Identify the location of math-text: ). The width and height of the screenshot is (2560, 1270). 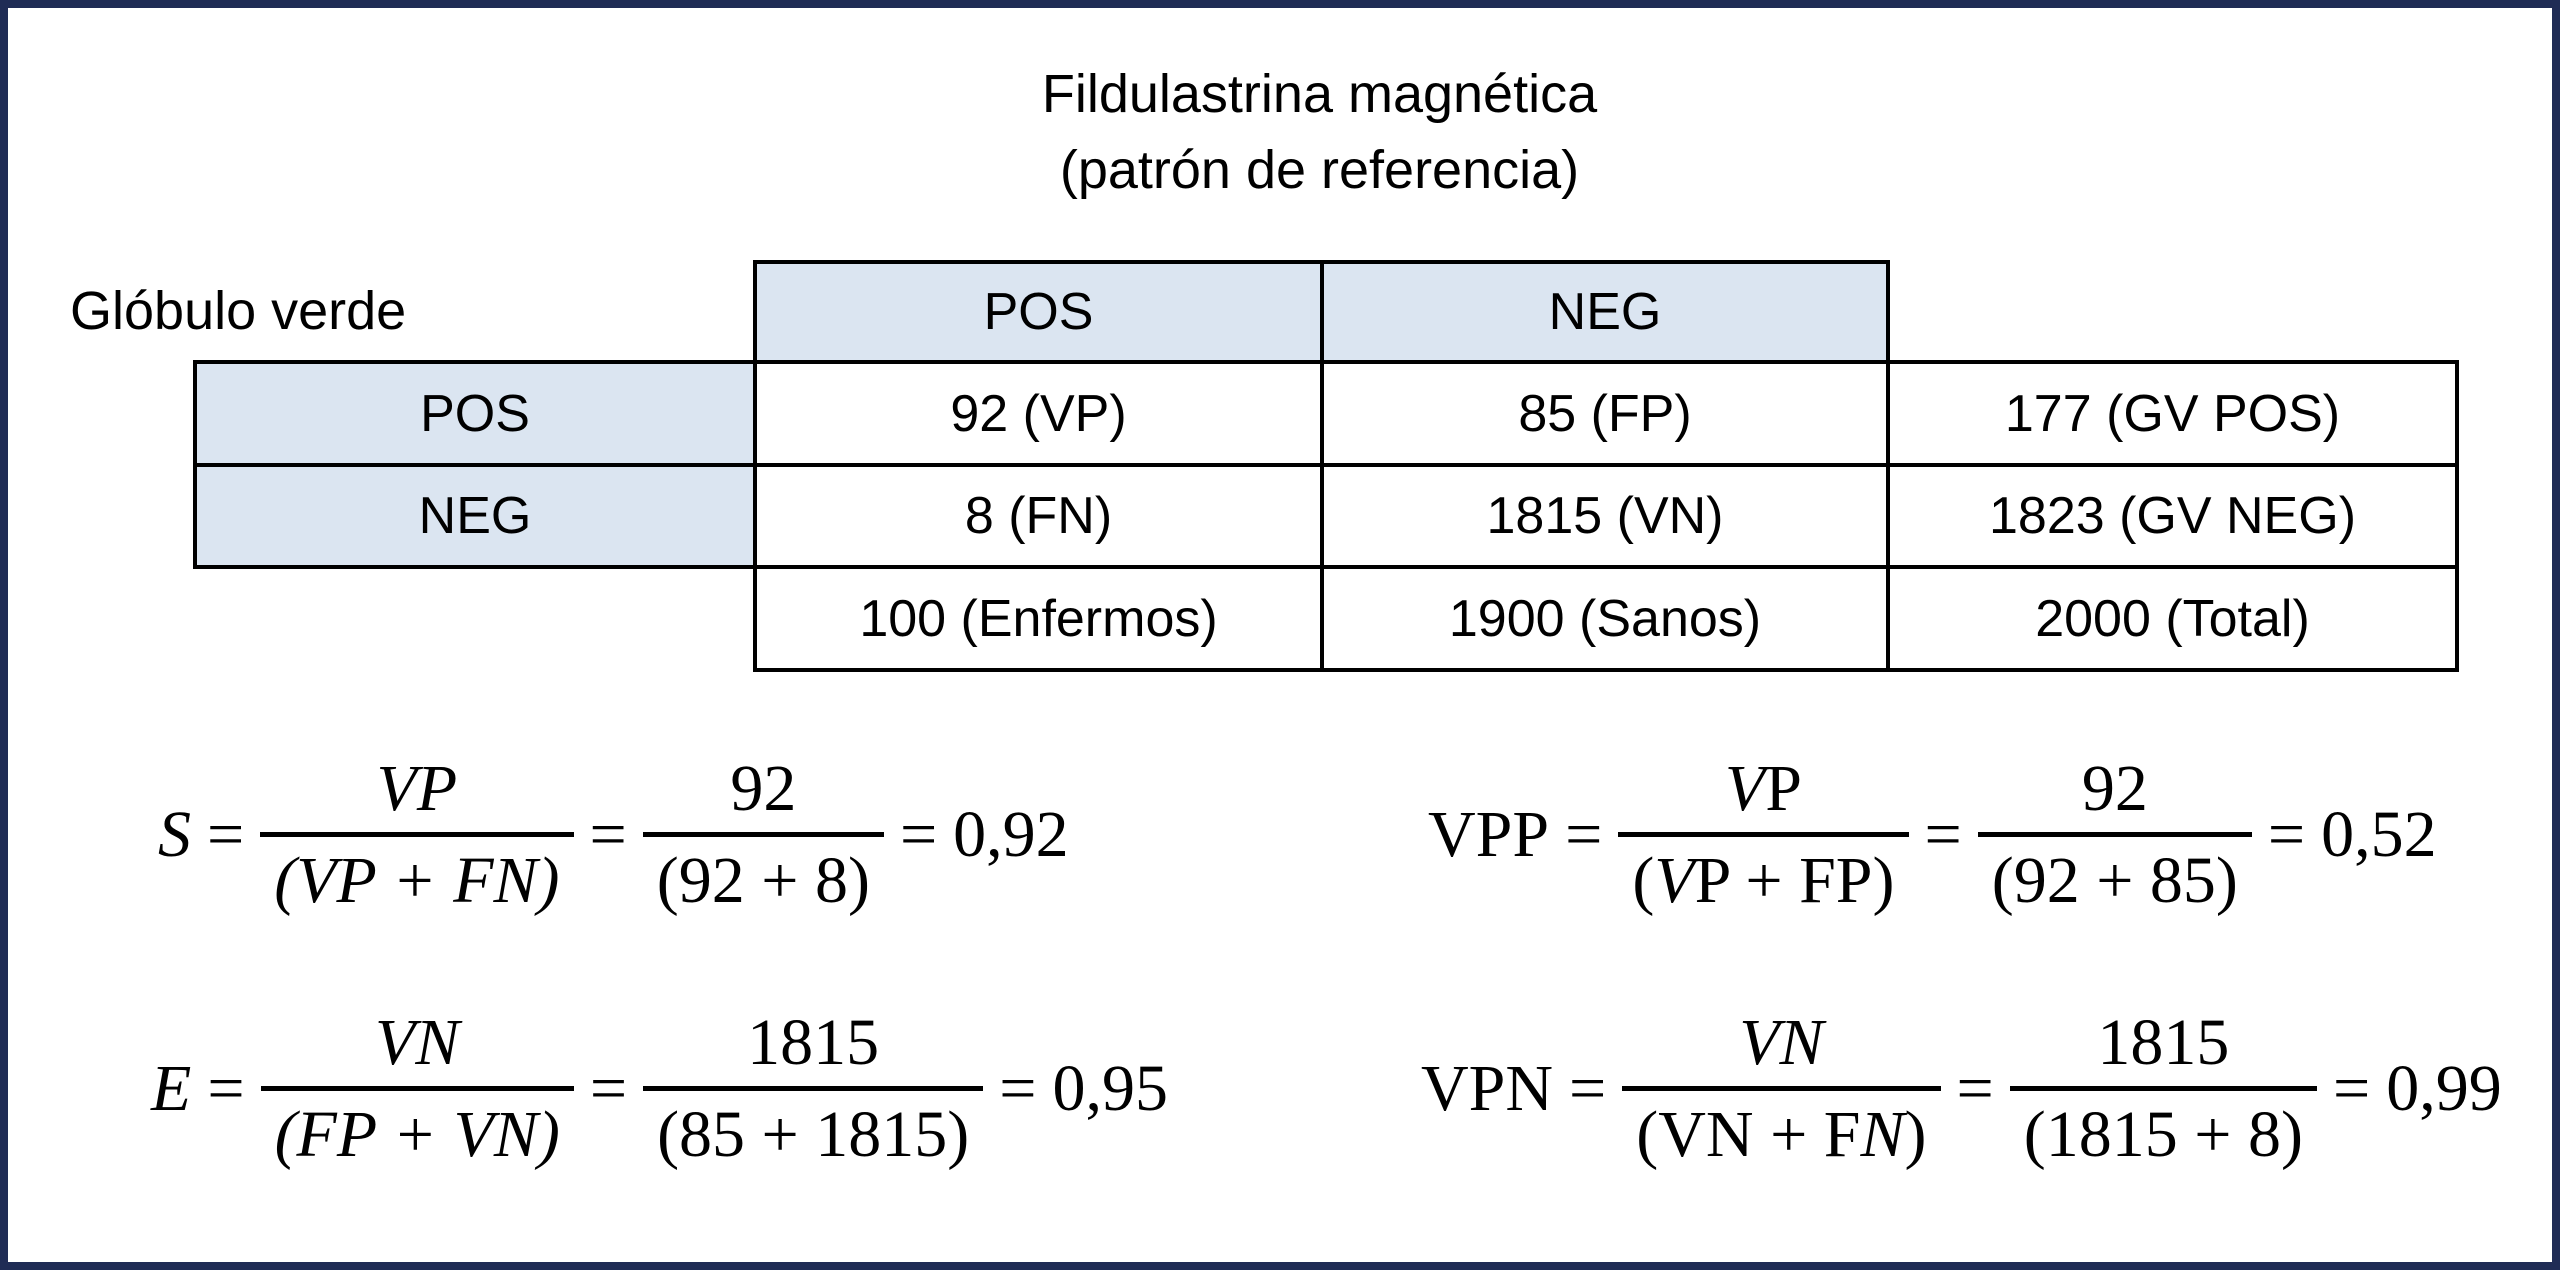
(1915, 1135).